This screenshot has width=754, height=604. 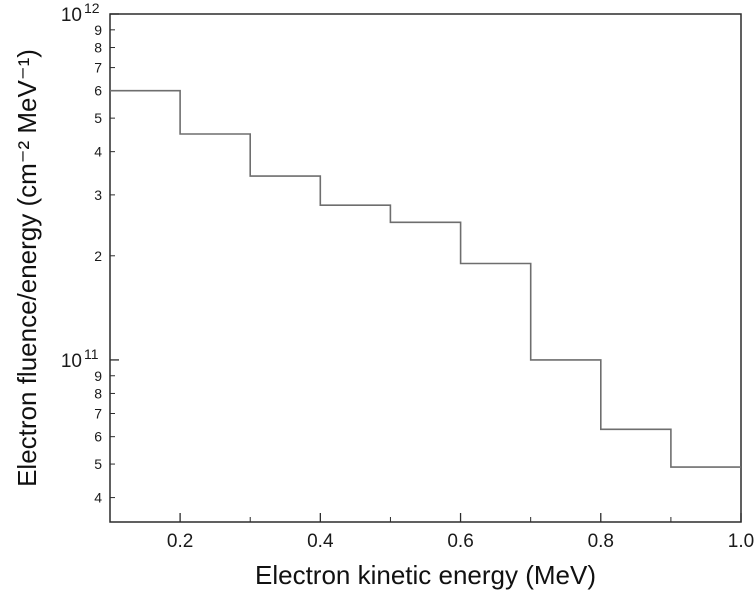 I want to click on svg-text: 0.4, so click(x=320, y=541).